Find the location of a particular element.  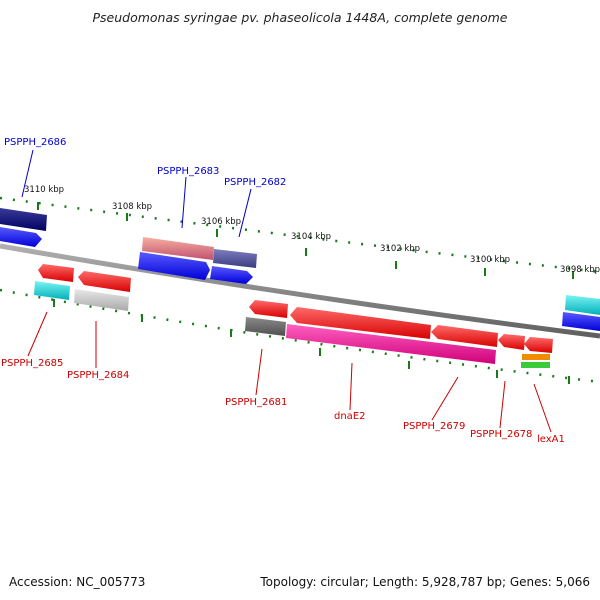

gene-label-lexA1: lexA1 is located at coordinates (551, 439).